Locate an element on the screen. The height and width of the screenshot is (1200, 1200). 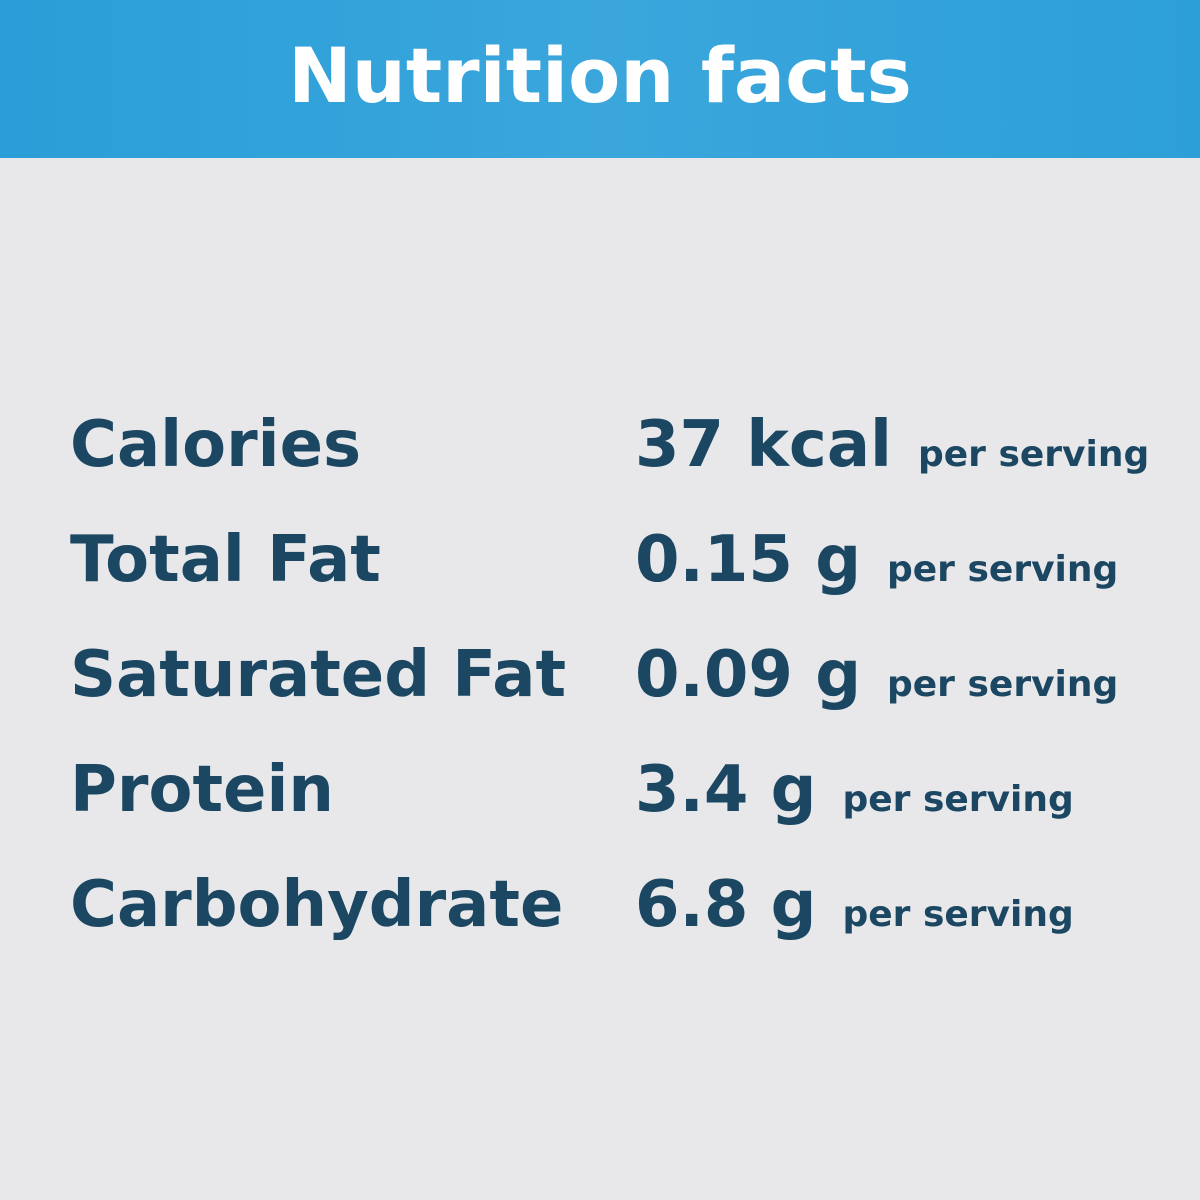
nutrient-amount: 0.15 g is located at coordinates (748, 560).